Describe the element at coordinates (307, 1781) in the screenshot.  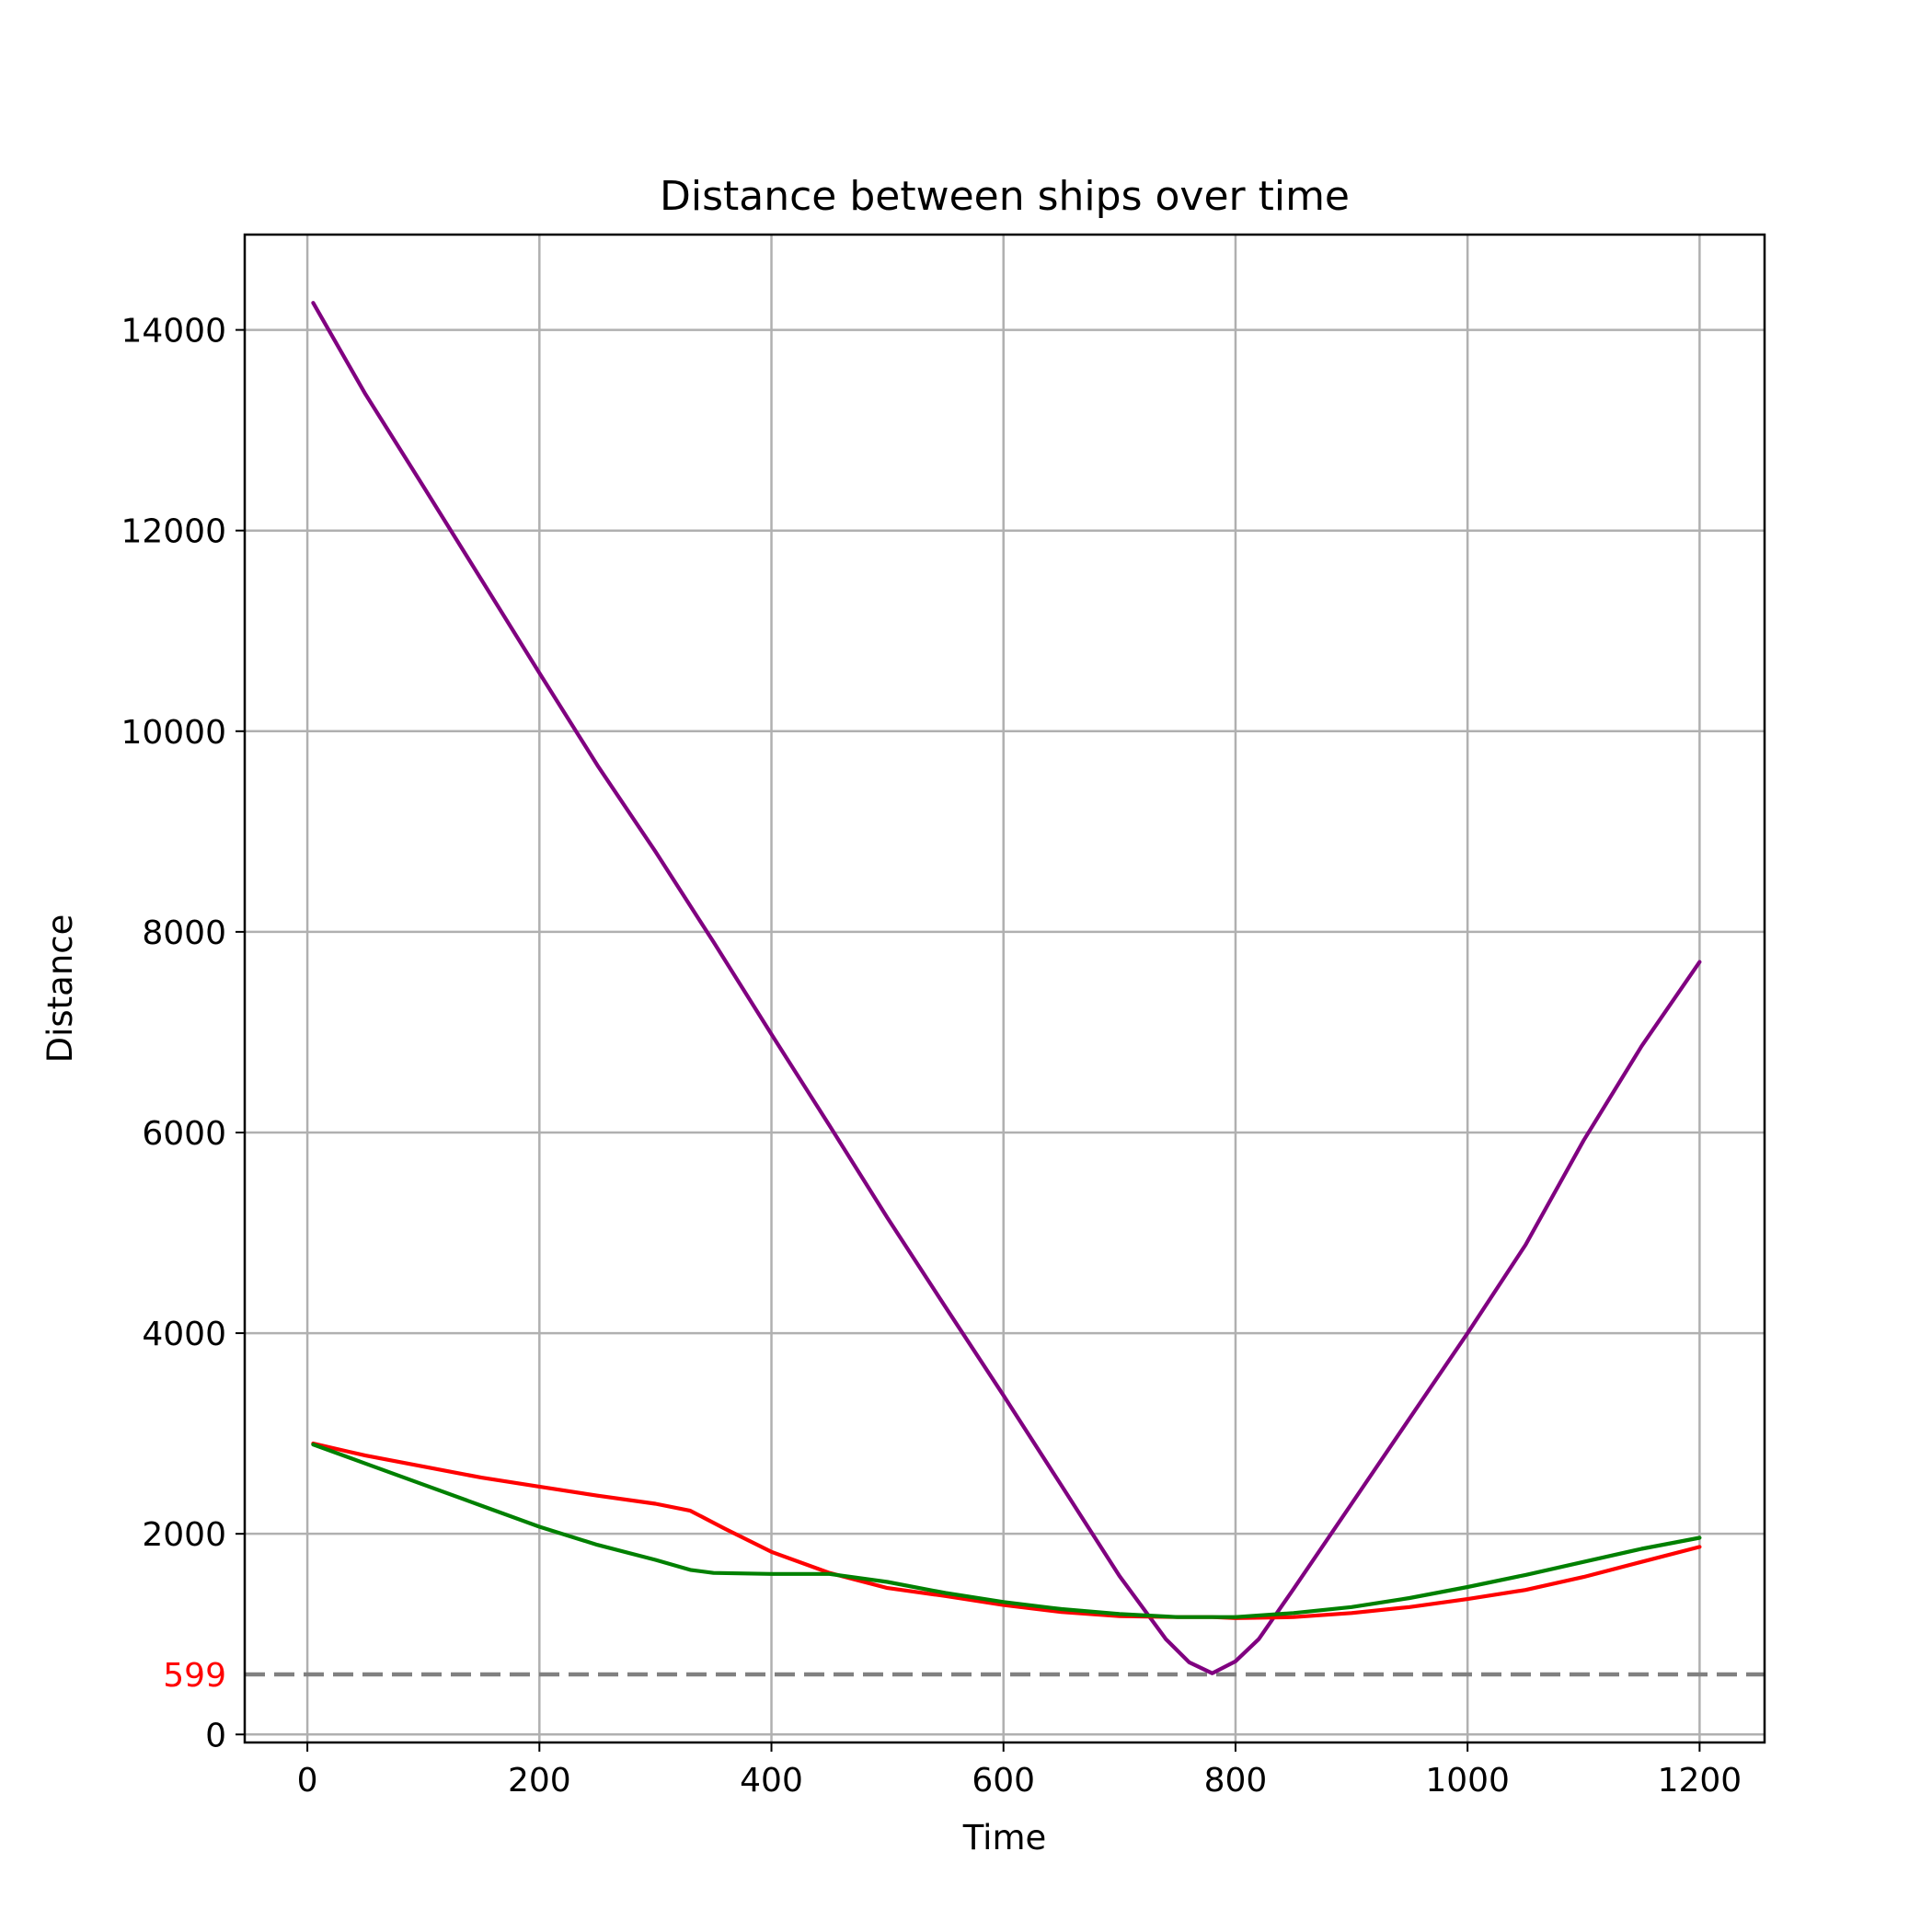
I see `x-tick-label: 0` at that location.